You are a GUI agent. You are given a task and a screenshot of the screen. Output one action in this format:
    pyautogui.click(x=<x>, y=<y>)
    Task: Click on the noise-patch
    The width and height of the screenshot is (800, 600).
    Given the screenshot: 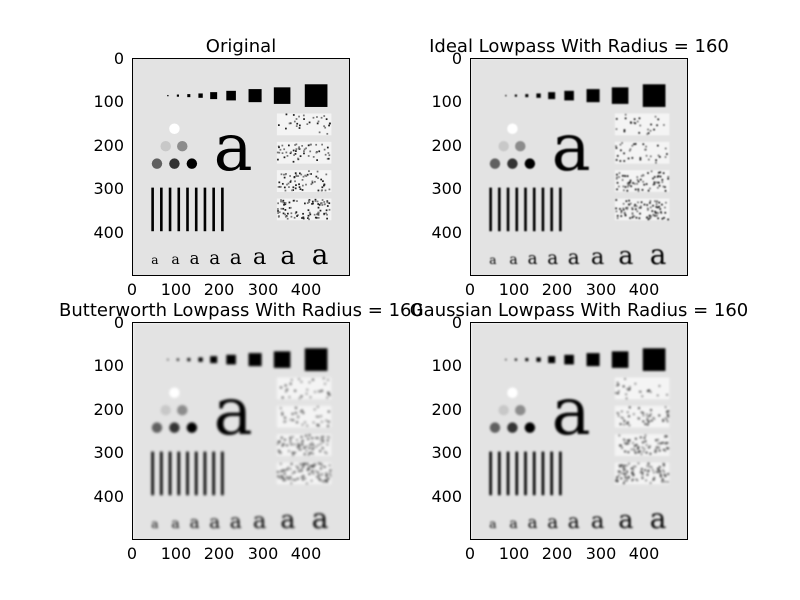 What is the action you would take?
    pyautogui.click(x=642, y=445)
    